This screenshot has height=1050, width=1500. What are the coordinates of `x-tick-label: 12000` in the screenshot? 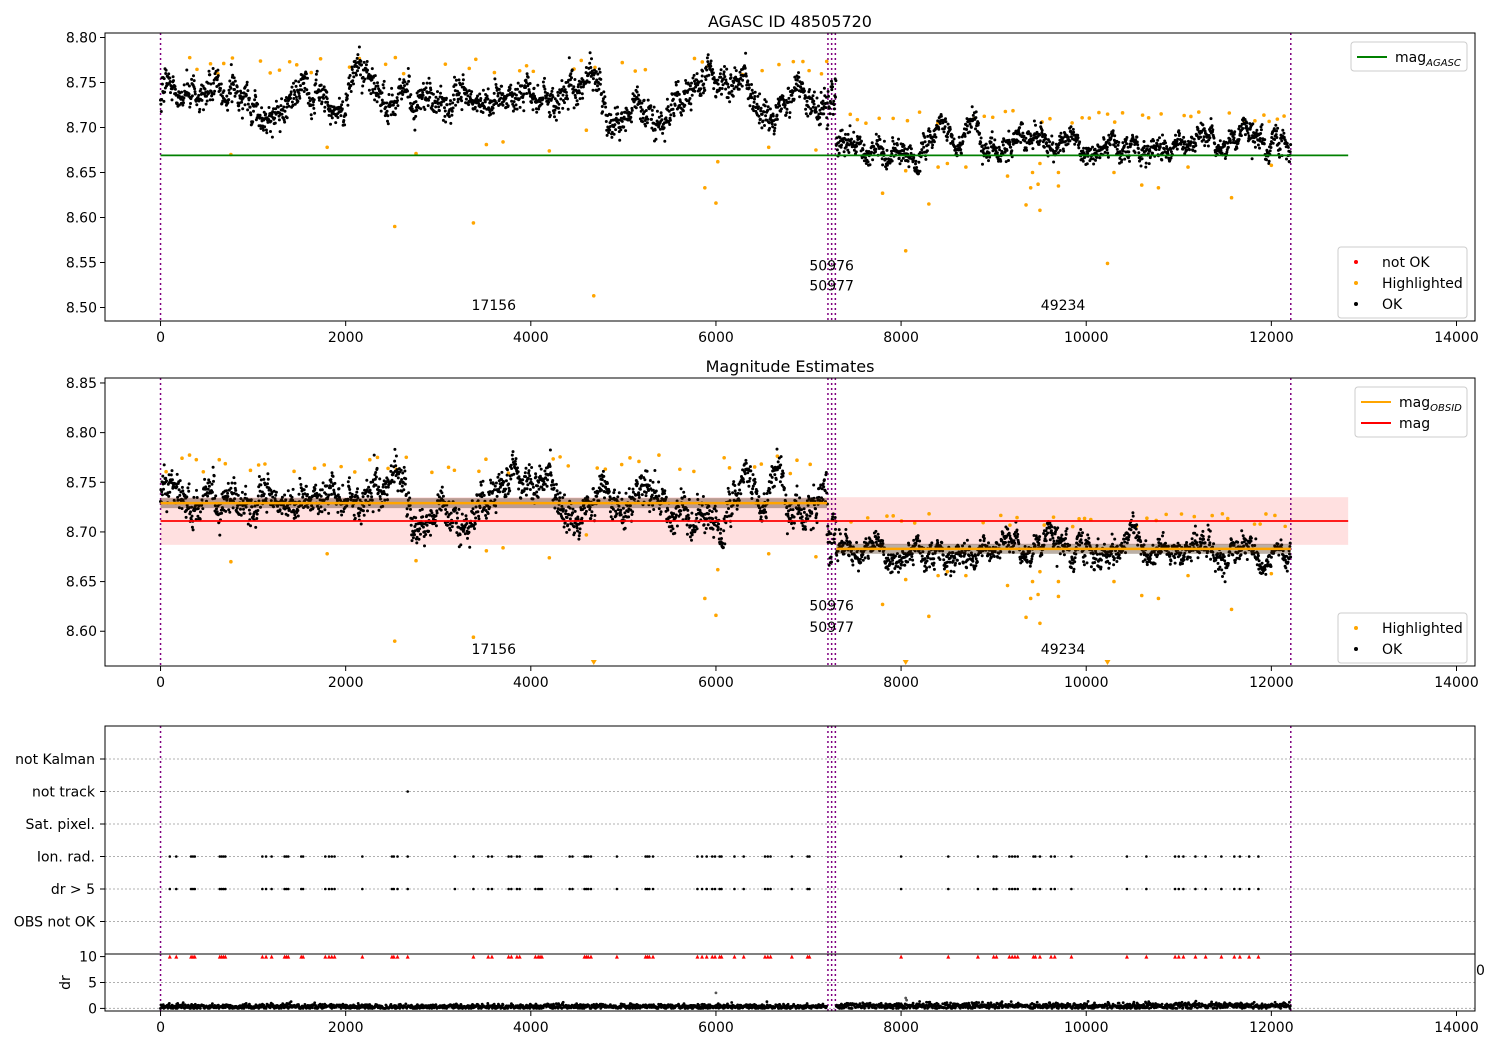 It's located at (1271, 338).